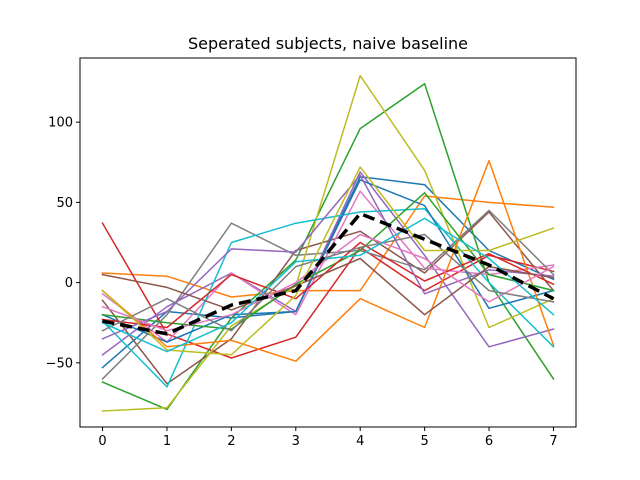 The height and width of the screenshot is (480, 640). What do you see at coordinates (360, 441) in the screenshot?
I see `x-tick-label: 4` at bounding box center [360, 441].